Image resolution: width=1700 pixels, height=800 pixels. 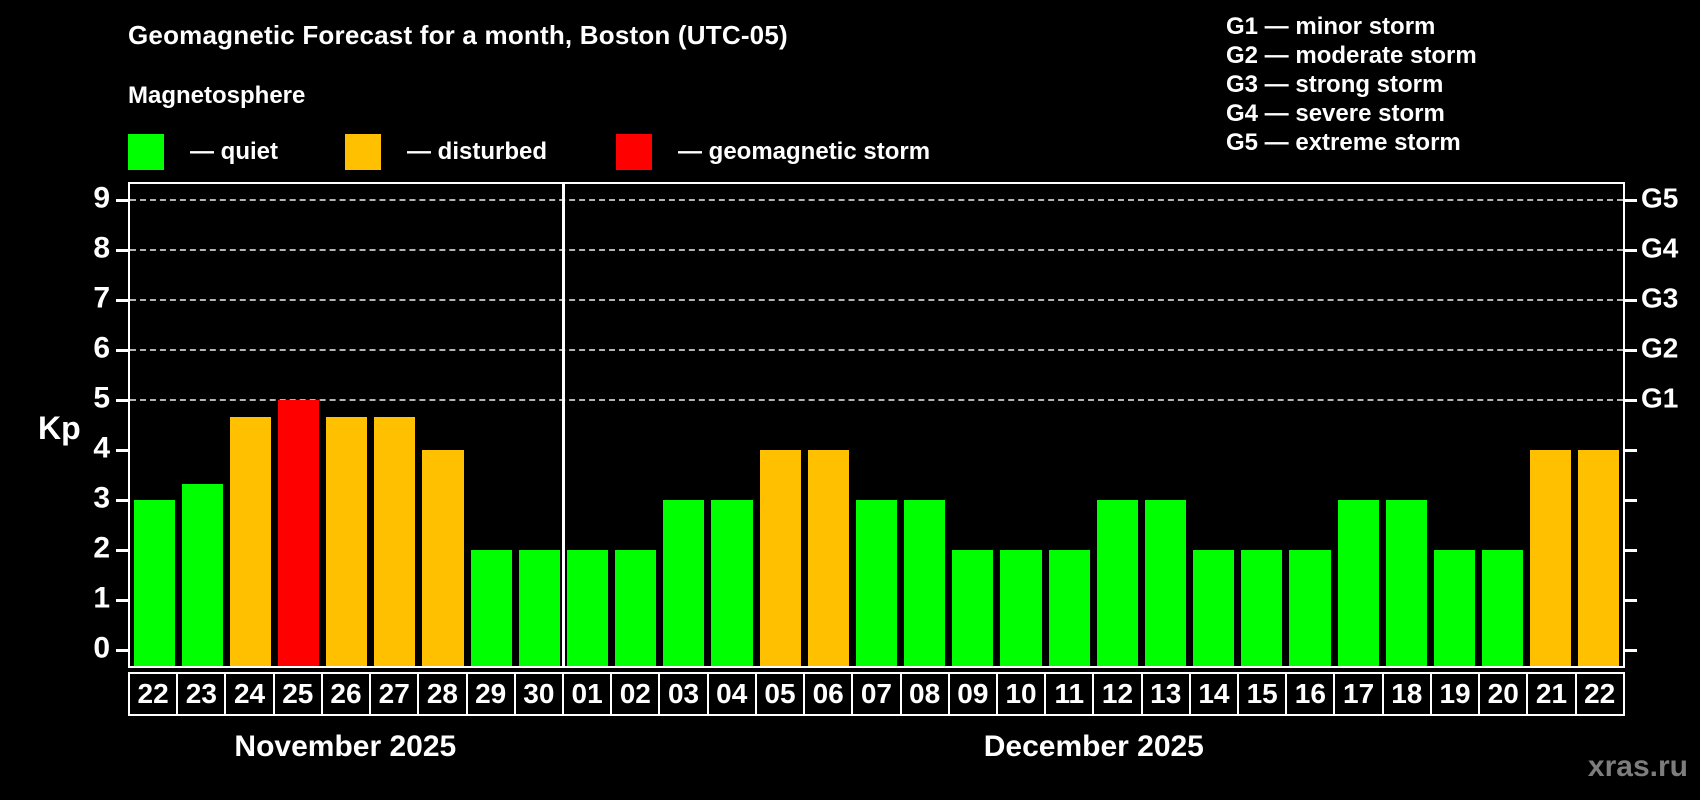 What do you see at coordinates (1631, 200) in the screenshot?
I see `right-tick-kp9` at bounding box center [1631, 200].